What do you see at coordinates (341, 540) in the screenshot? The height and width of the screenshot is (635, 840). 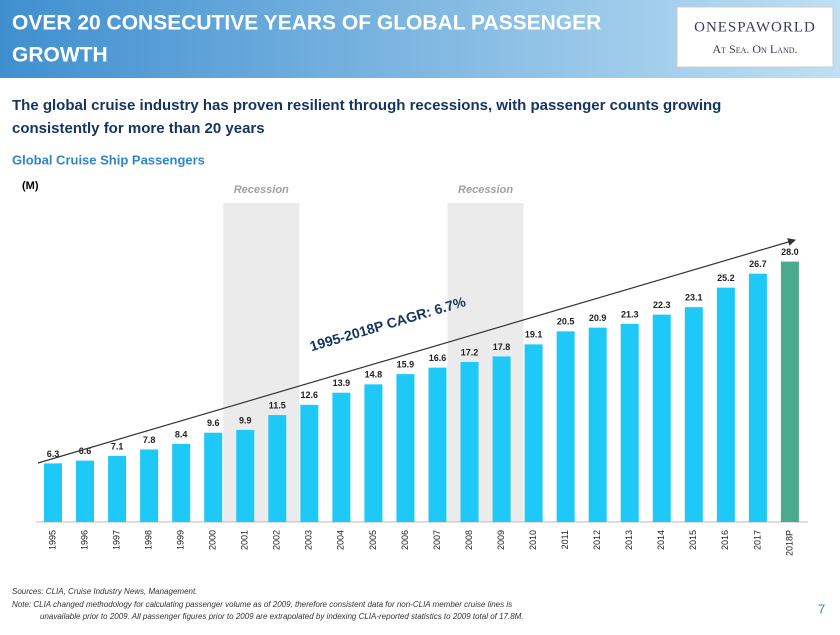 I see `x-tick-label: 2004` at bounding box center [341, 540].